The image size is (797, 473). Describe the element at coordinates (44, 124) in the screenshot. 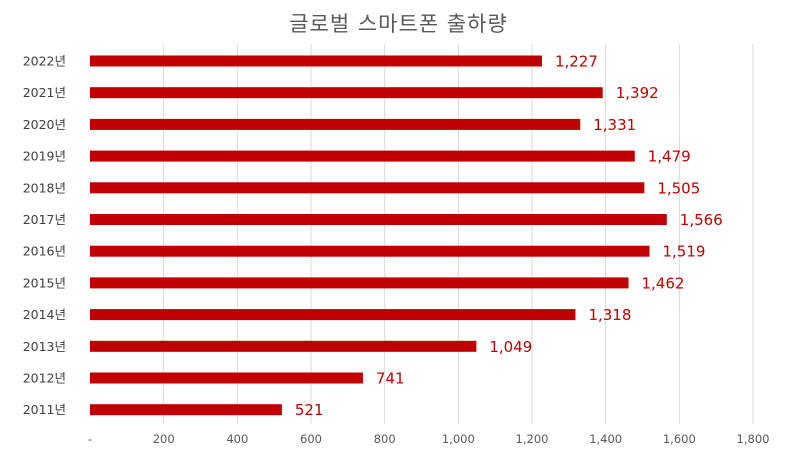

I see `category-label: 2020년` at that location.